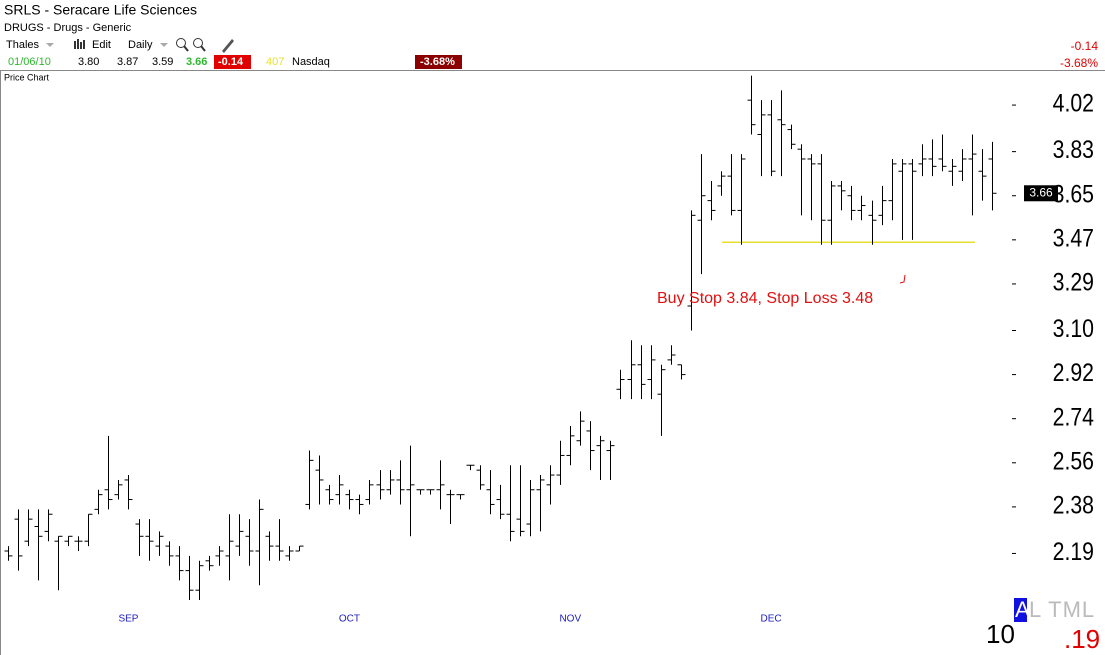 The height and width of the screenshot is (655, 1105). What do you see at coordinates (127, 62) in the screenshot?
I see `quote-high: 3.87` at bounding box center [127, 62].